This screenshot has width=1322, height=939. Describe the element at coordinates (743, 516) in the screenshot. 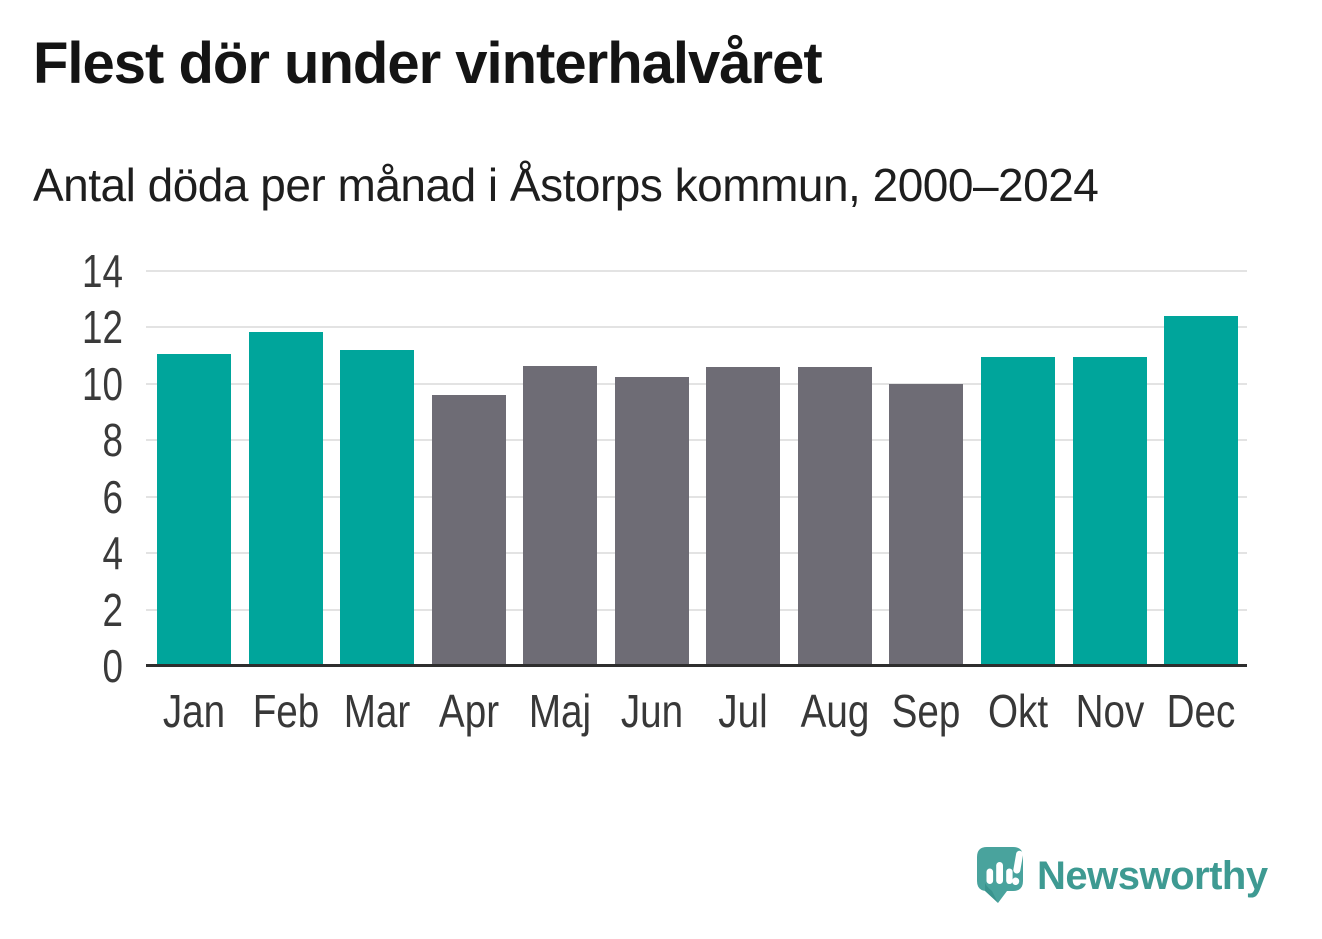

I see `bar-jul` at that location.